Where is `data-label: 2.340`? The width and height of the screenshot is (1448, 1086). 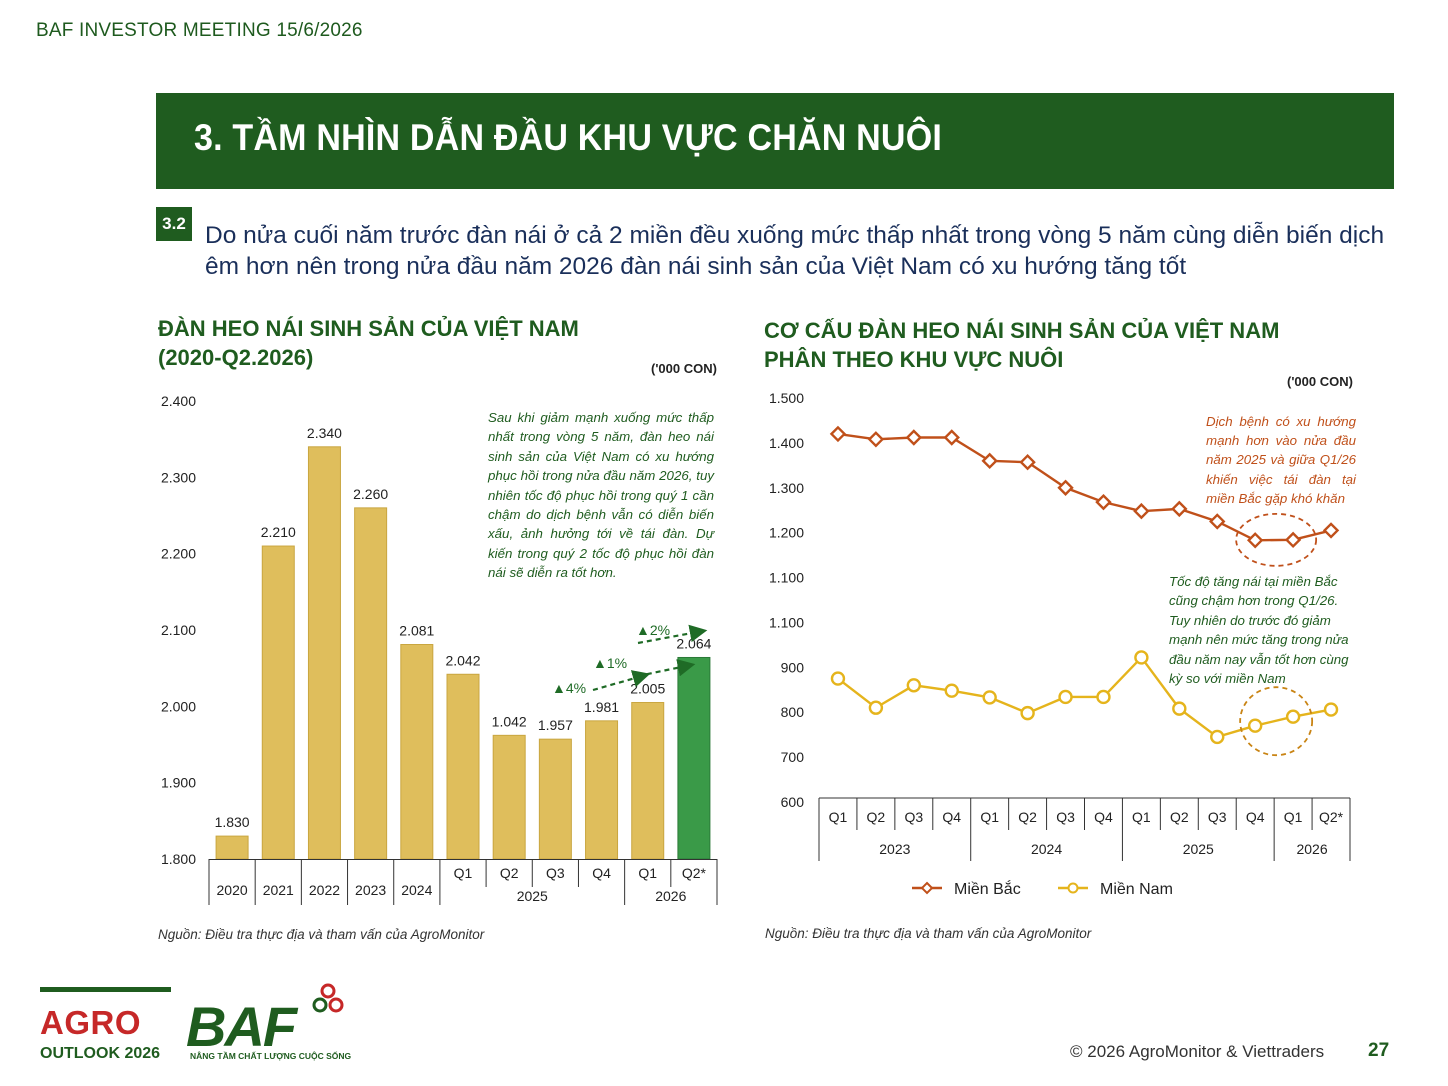 data-label: 2.340 is located at coordinates (324, 433).